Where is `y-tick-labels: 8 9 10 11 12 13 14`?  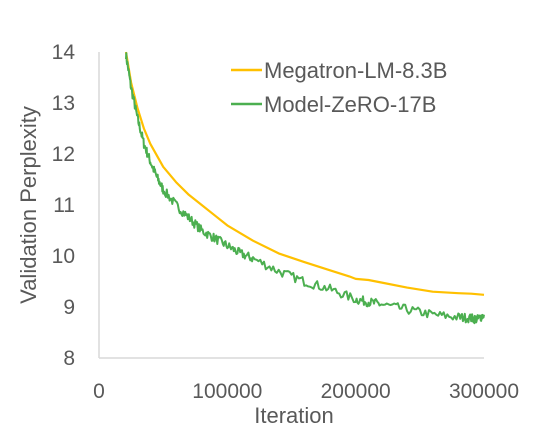
y-tick-labels: 8 9 10 11 12 13 14 is located at coordinates (64, 205).